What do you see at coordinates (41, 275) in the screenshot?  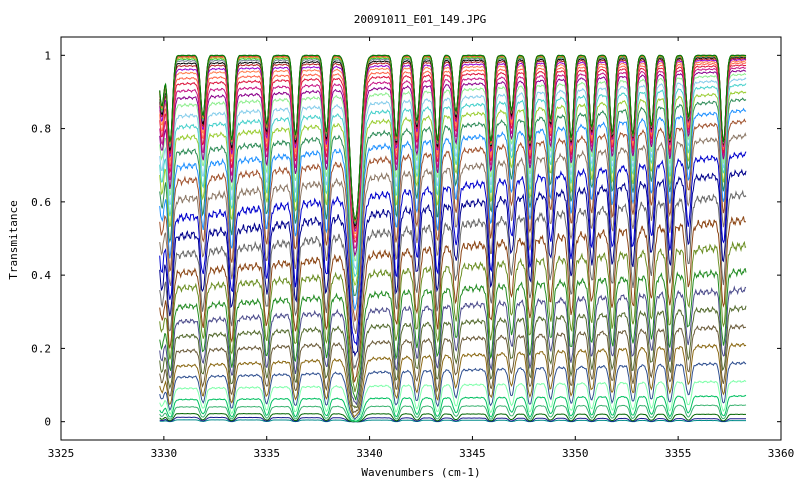 I see `y-tick-label: 0.4` at bounding box center [41, 275].